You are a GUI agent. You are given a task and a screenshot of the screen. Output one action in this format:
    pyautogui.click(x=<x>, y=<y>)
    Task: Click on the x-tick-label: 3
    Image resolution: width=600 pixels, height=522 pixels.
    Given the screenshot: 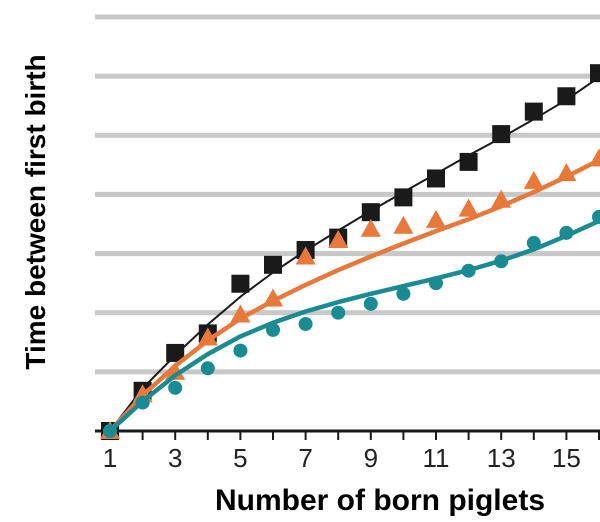 What is the action you would take?
    pyautogui.click(x=175, y=458)
    